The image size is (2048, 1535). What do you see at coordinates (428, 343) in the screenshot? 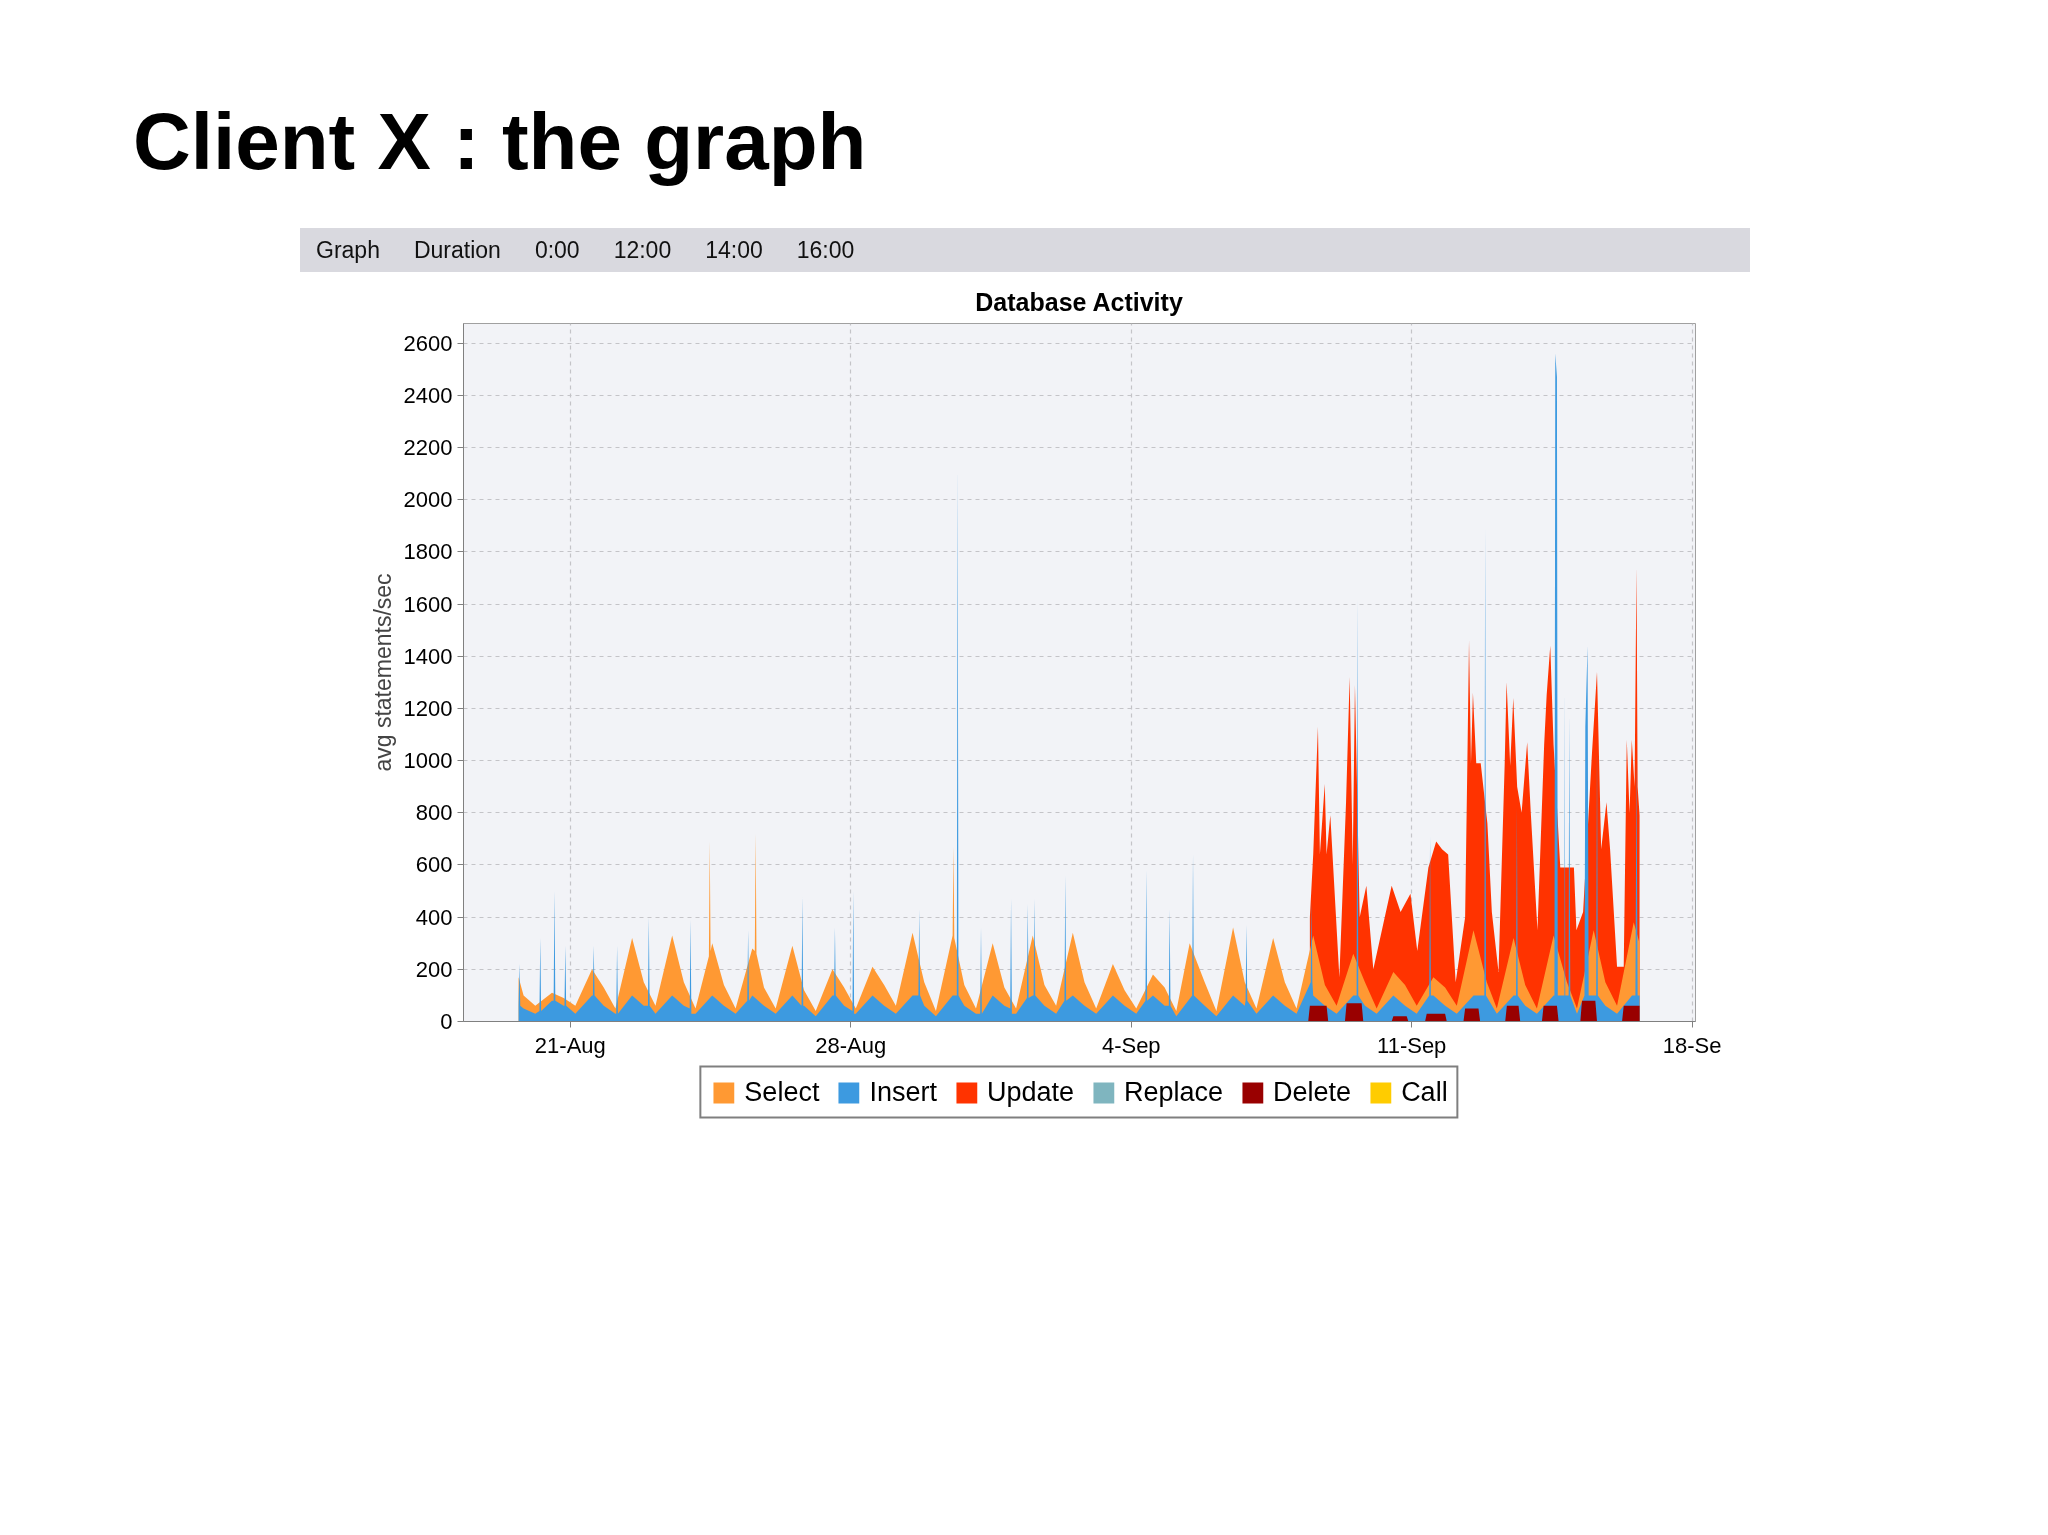
I see `y-tick-label: 2600` at bounding box center [428, 343].